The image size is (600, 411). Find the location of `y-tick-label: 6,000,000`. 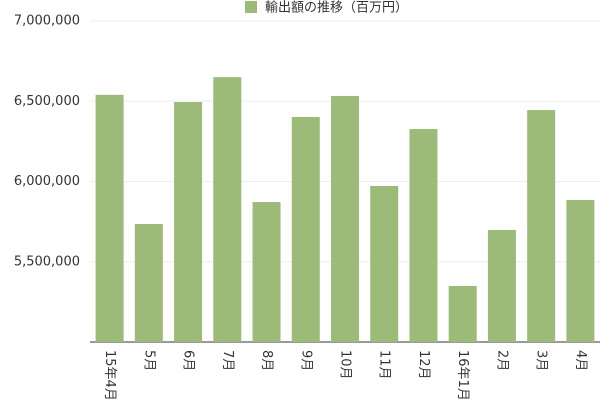

y-tick-label: 6,000,000 is located at coordinates (47, 181).